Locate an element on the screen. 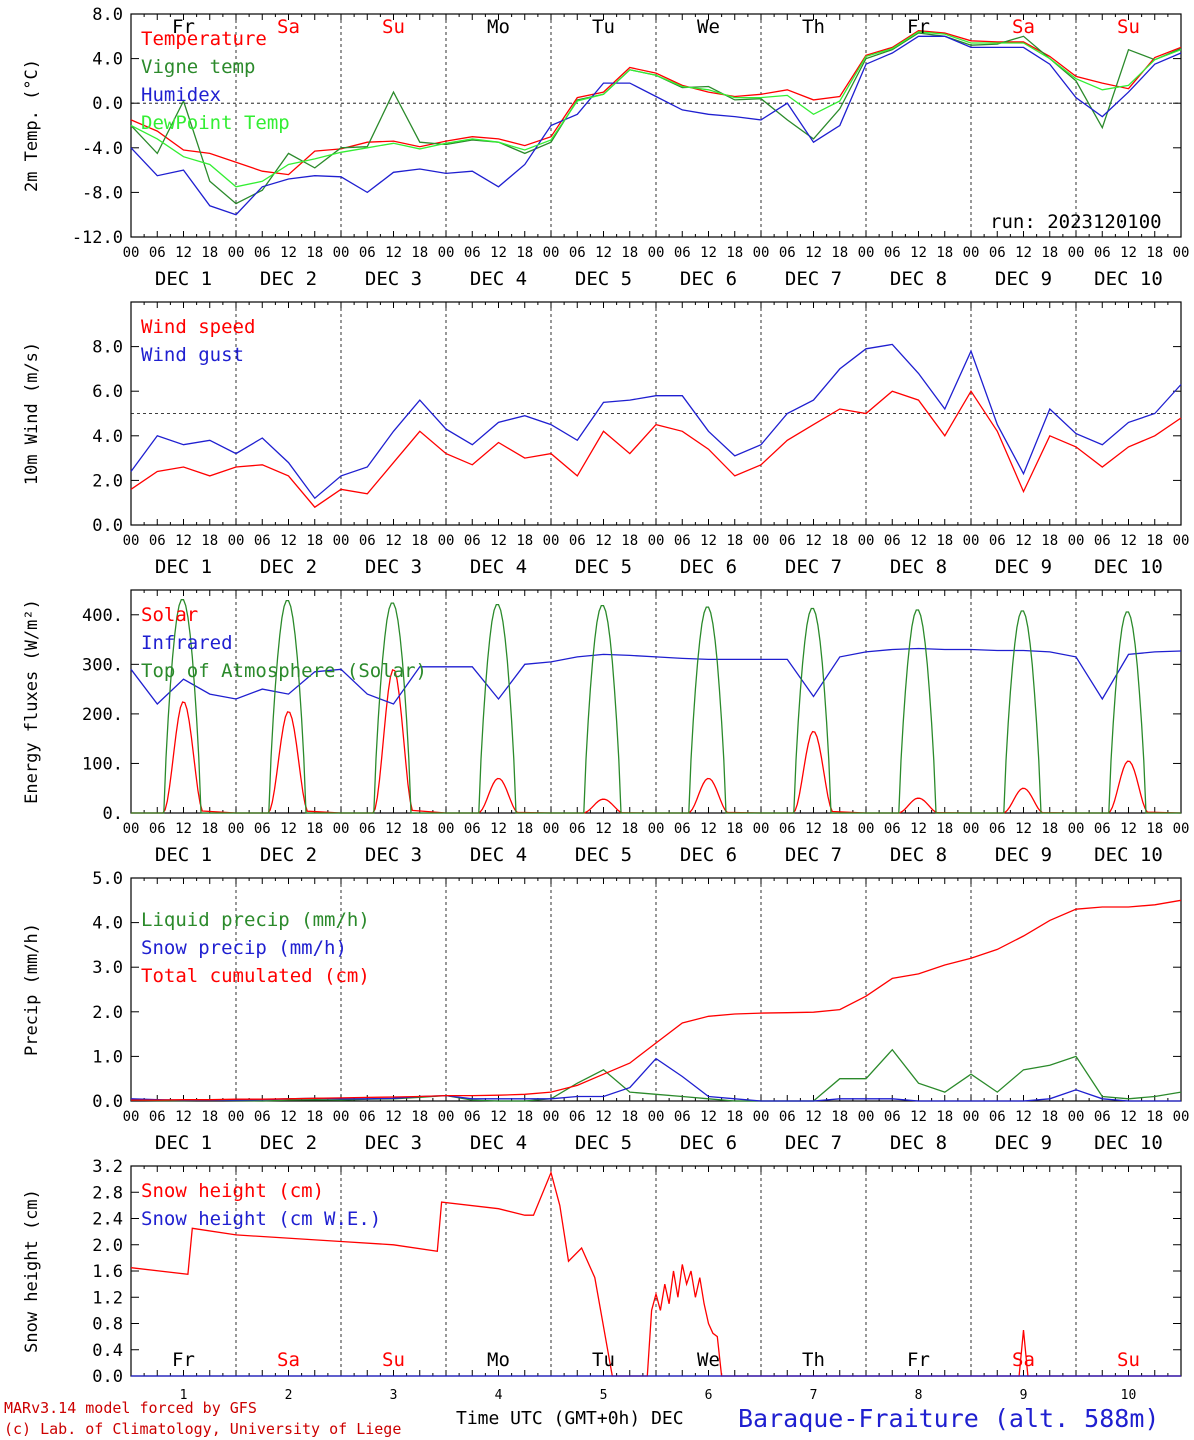  legend-entry: Infrared is located at coordinates (187, 643).